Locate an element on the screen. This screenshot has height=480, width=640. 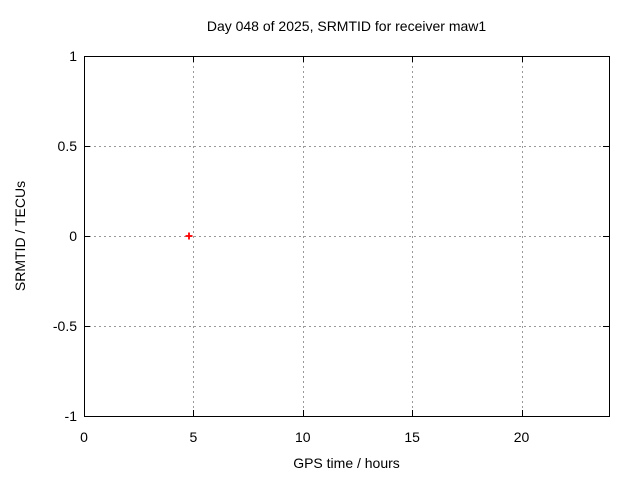
x-tick-label: 15 is located at coordinates (412, 437).